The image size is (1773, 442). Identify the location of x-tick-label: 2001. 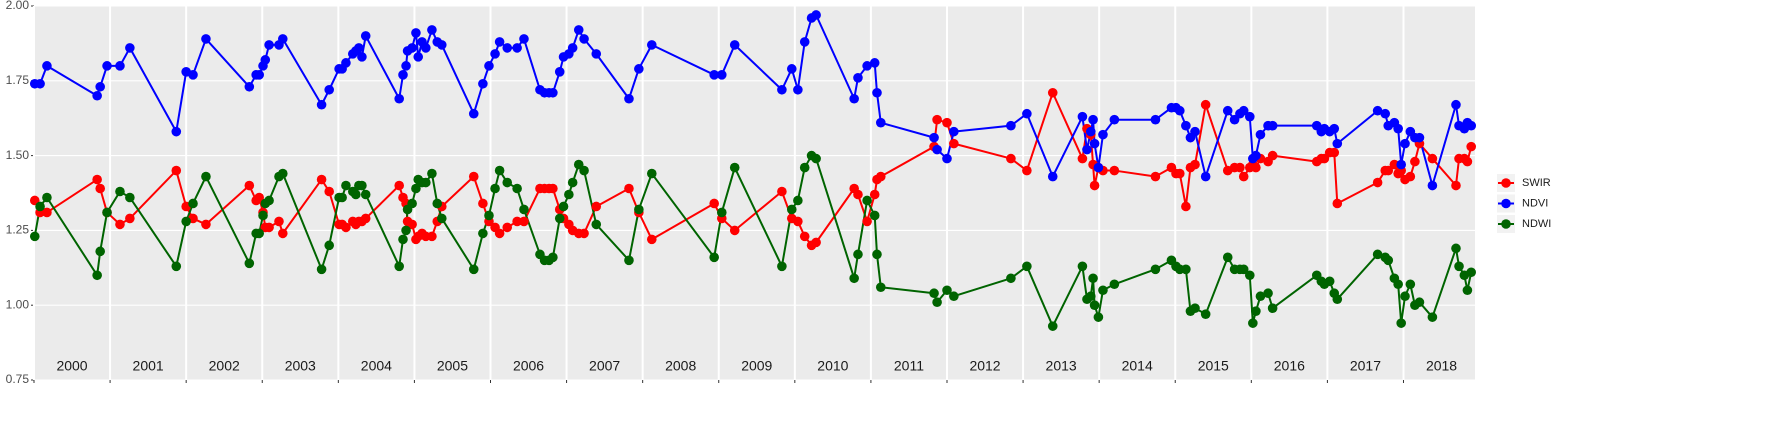
(148, 366).